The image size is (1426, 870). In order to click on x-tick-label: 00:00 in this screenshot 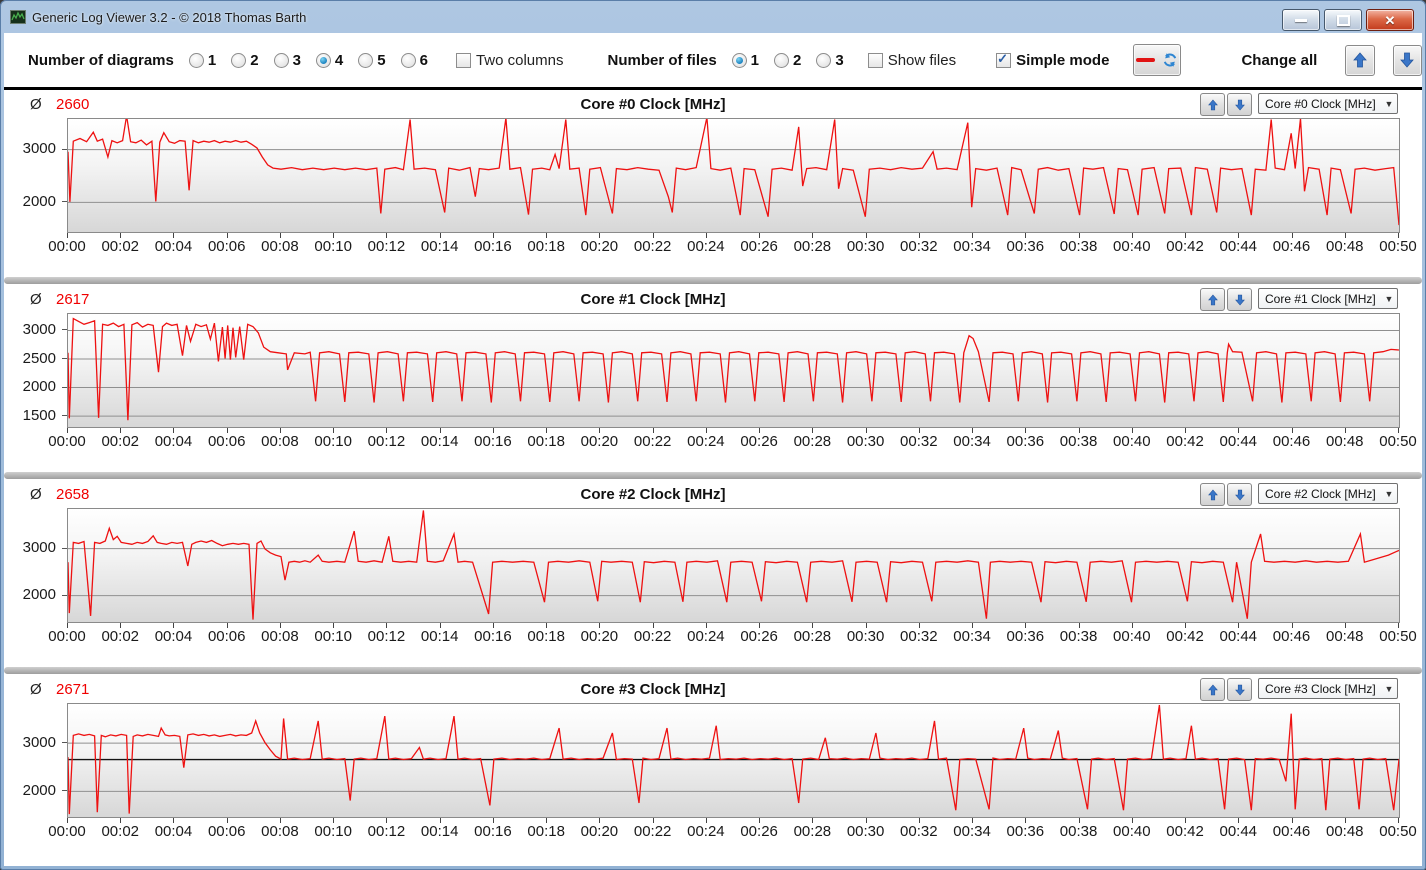, I will do `click(67, 831)`.